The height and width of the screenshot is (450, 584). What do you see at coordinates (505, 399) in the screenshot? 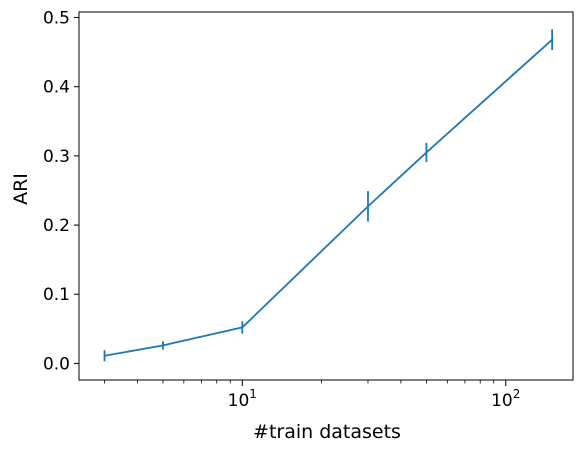
I see `x-tick-label: 10²` at bounding box center [505, 399].